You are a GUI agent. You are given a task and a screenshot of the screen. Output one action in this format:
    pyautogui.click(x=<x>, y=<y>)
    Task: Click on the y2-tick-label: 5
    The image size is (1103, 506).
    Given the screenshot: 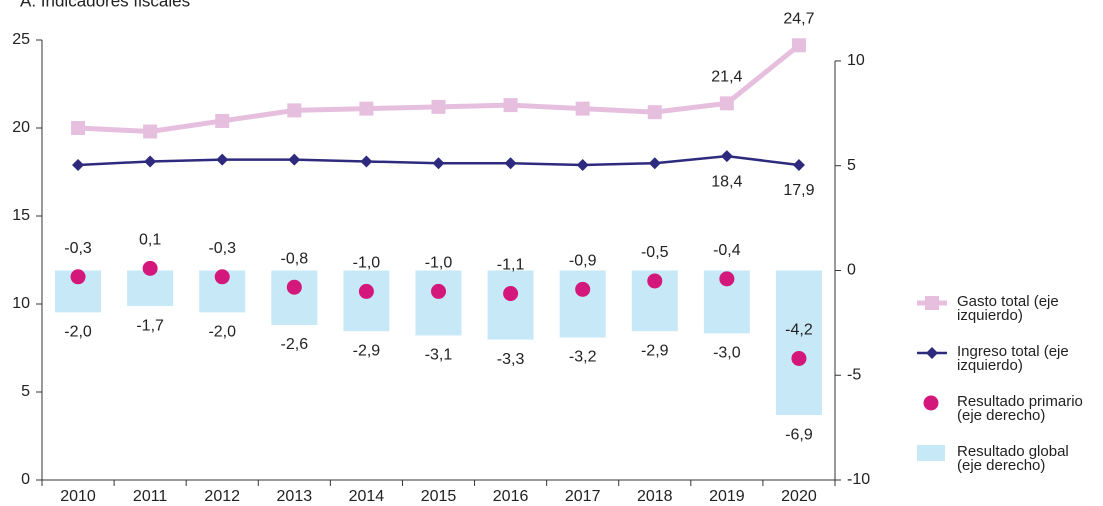 What is the action you would take?
    pyautogui.click(x=851, y=165)
    